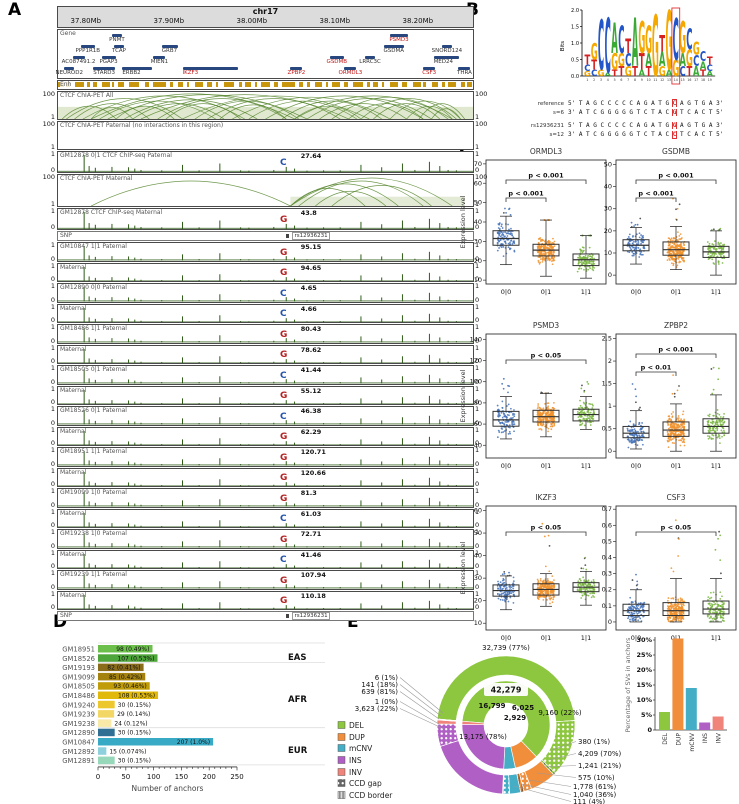 This screenshot has height=804, width=739. I want to click on donut-center-total: 42,279, so click(506, 690).